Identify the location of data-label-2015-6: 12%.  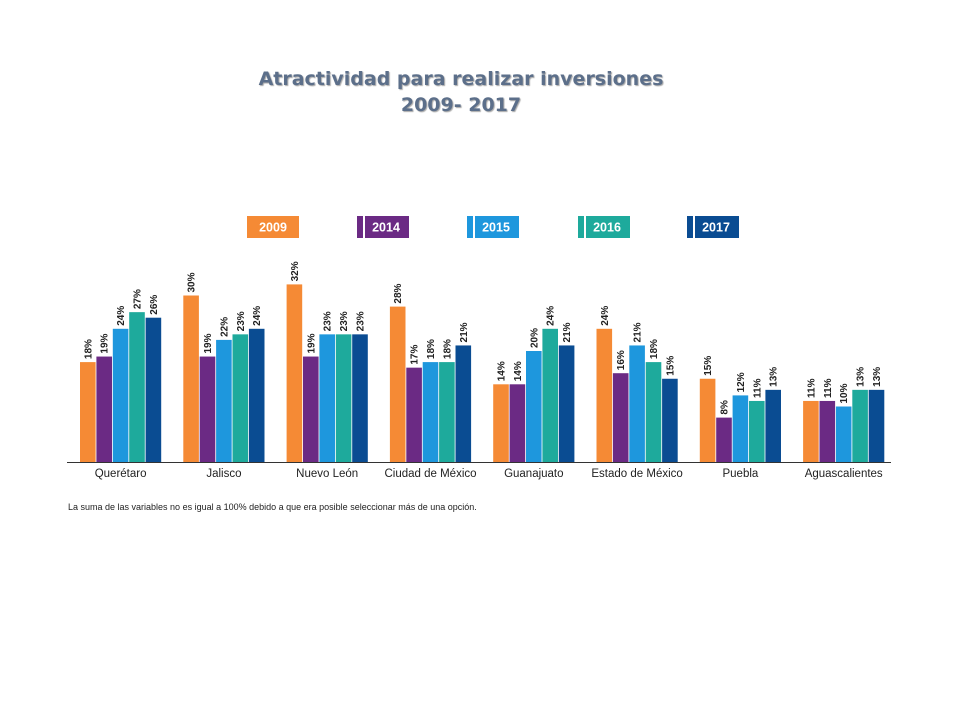
(741, 382).